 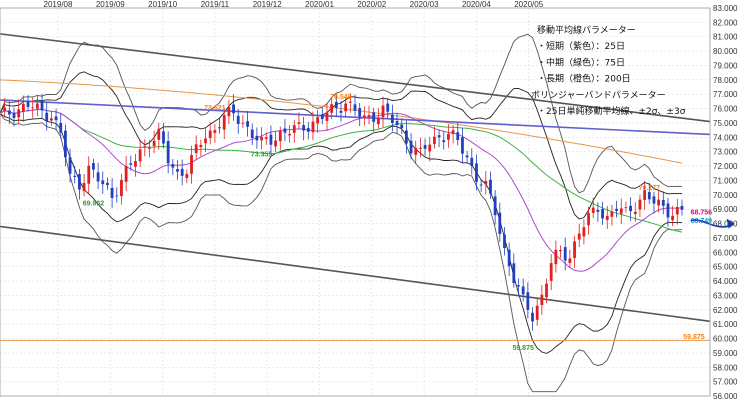 I want to click on x-tick-label: 2019/08, so click(x=58, y=4).